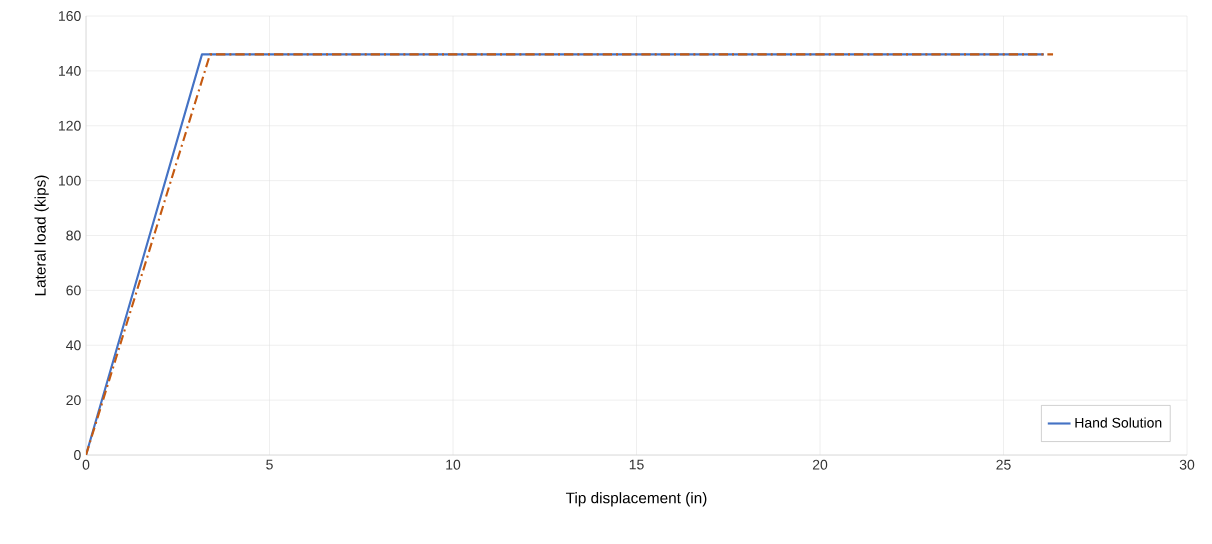  I want to click on y-tick-label: 140, so click(70, 70).